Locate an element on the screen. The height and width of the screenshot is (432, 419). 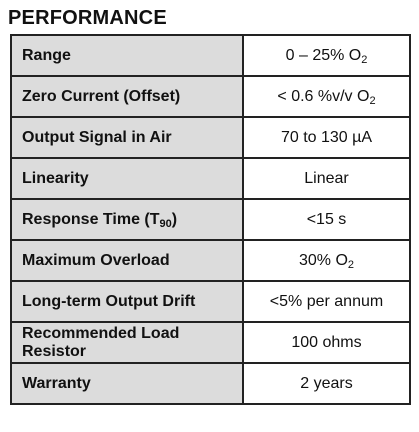
parameter-cell: Response Time (T90) is located at coordinates (127, 219).